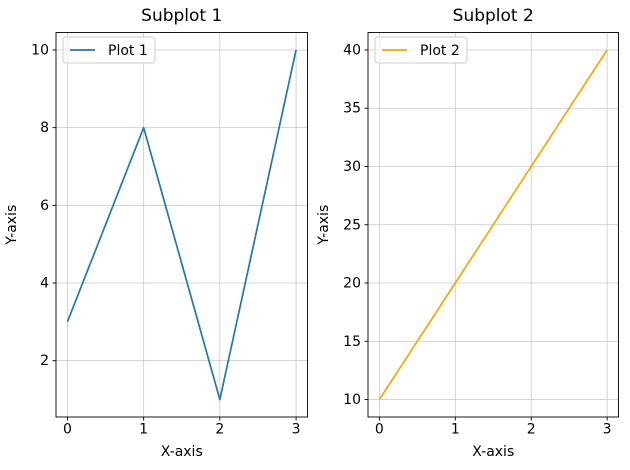 This screenshot has width=630, height=470. I want to click on y-tick-label: 30, so click(352, 167).